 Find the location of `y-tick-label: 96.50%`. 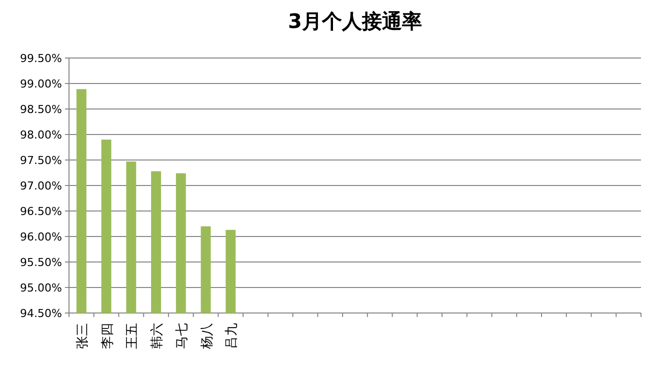

y-tick-label: 96.50% is located at coordinates (41, 211).